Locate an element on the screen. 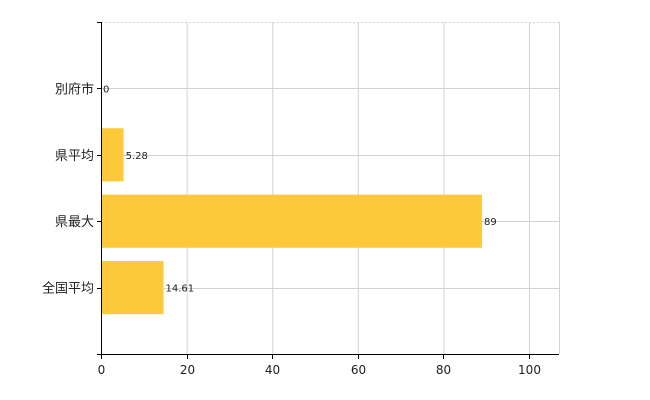 The width and height of the screenshot is (650, 400). data-label: 0 is located at coordinates (106, 89).